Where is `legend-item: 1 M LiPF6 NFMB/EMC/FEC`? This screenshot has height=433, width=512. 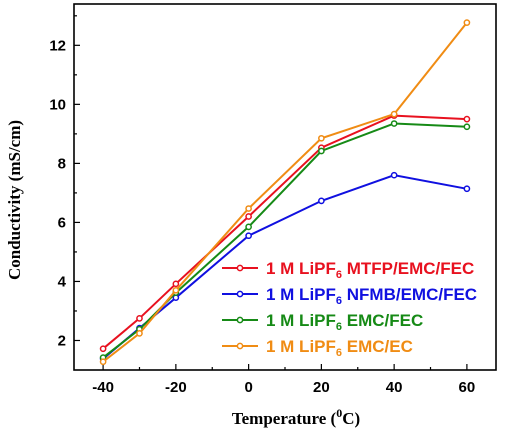
legend-item: 1 M LiPF6 NFMB/EMC/FEC is located at coordinates (349, 296).